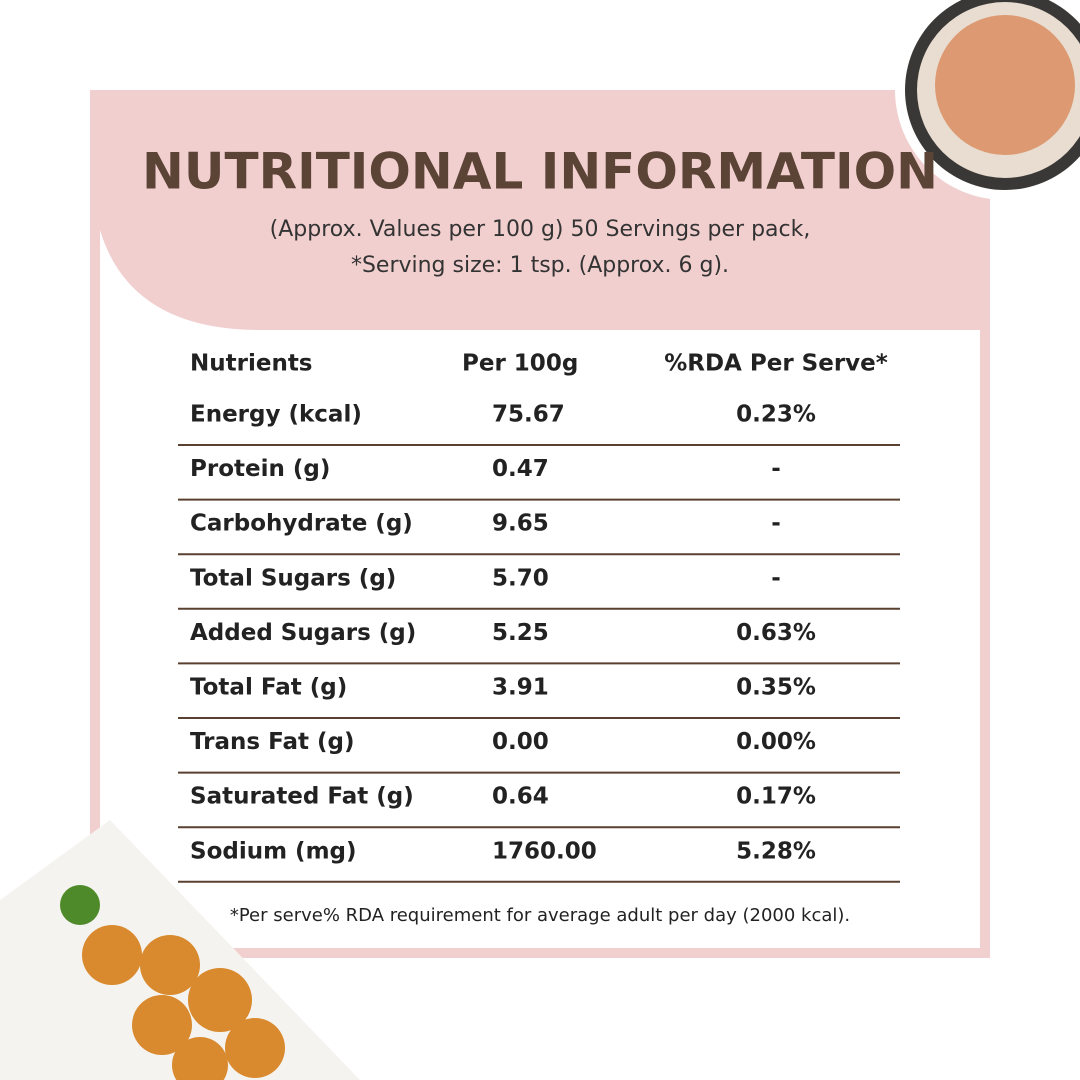  Describe the element at coordinates (251, 364) in the screenshot. I see `column-header: Nutrients` at that location.